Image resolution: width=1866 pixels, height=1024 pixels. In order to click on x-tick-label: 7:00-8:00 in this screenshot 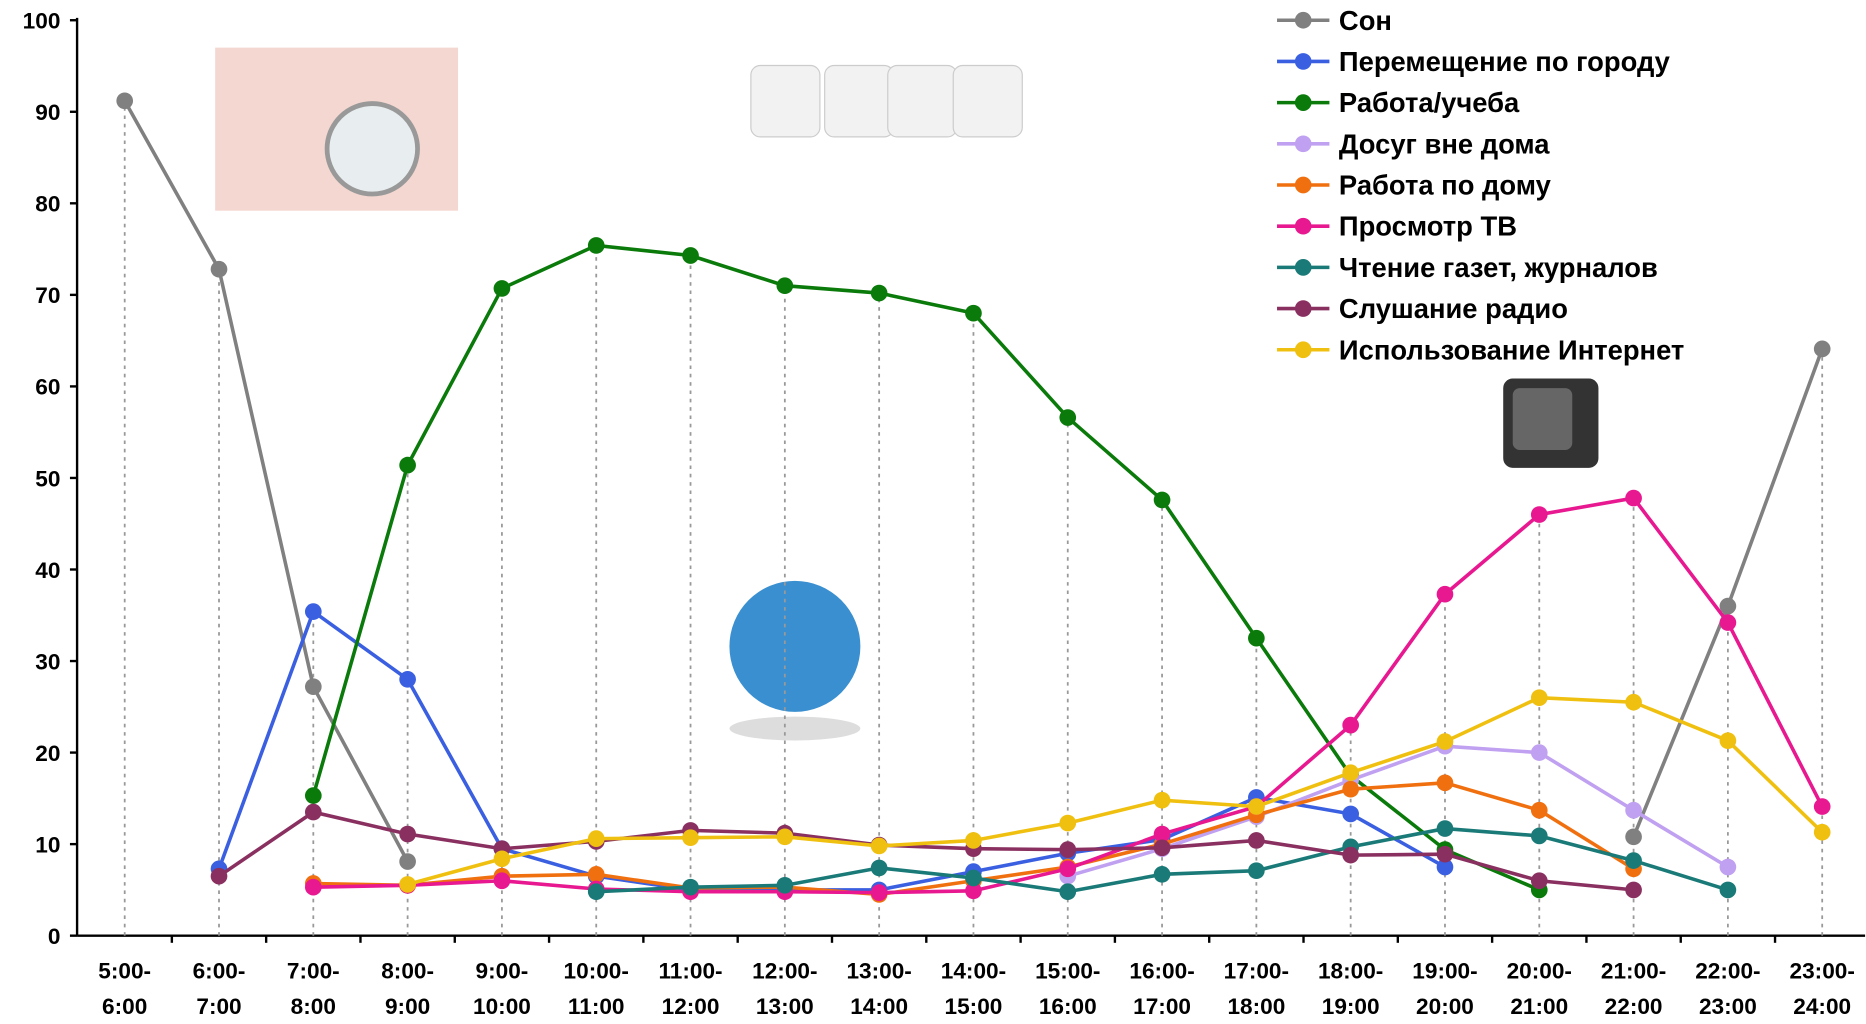, I will do `click(313, 989)`.